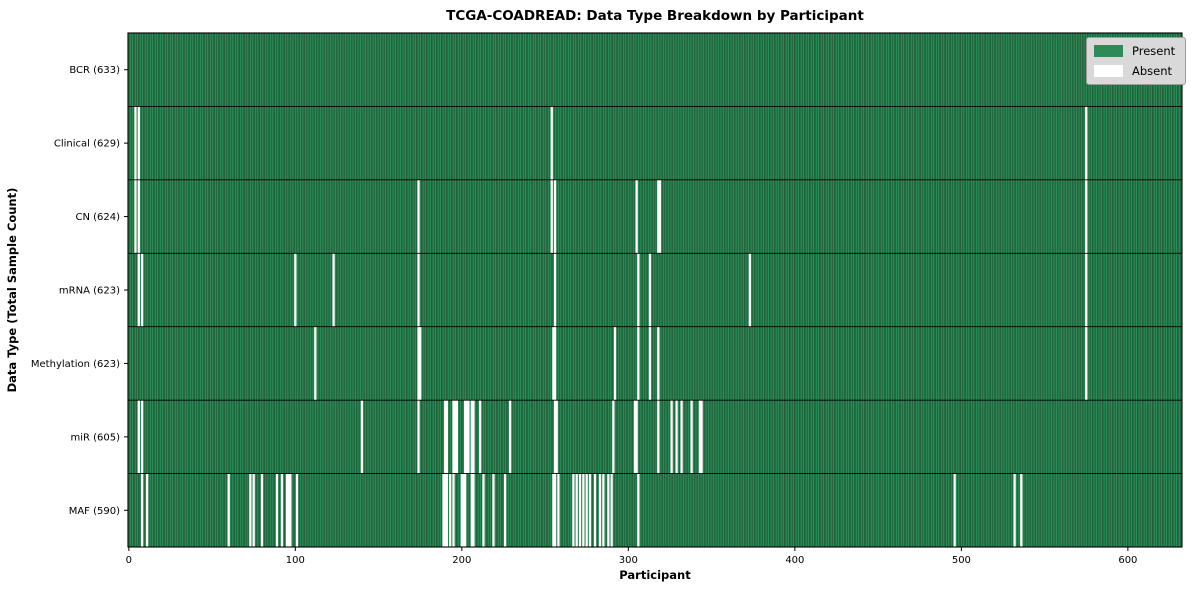  Describe the element at coordinates (94, 511) in the screenshot. I see `y-tick-label-MAF: MAF (590)` at that location.